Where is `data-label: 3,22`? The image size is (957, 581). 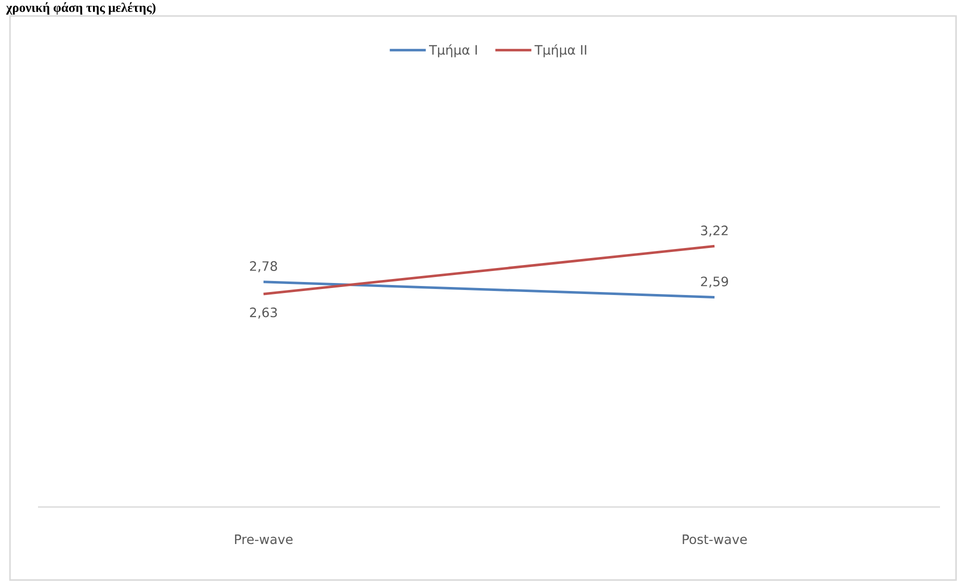 data-label: 3,22 is located at coordinates (714, 231).